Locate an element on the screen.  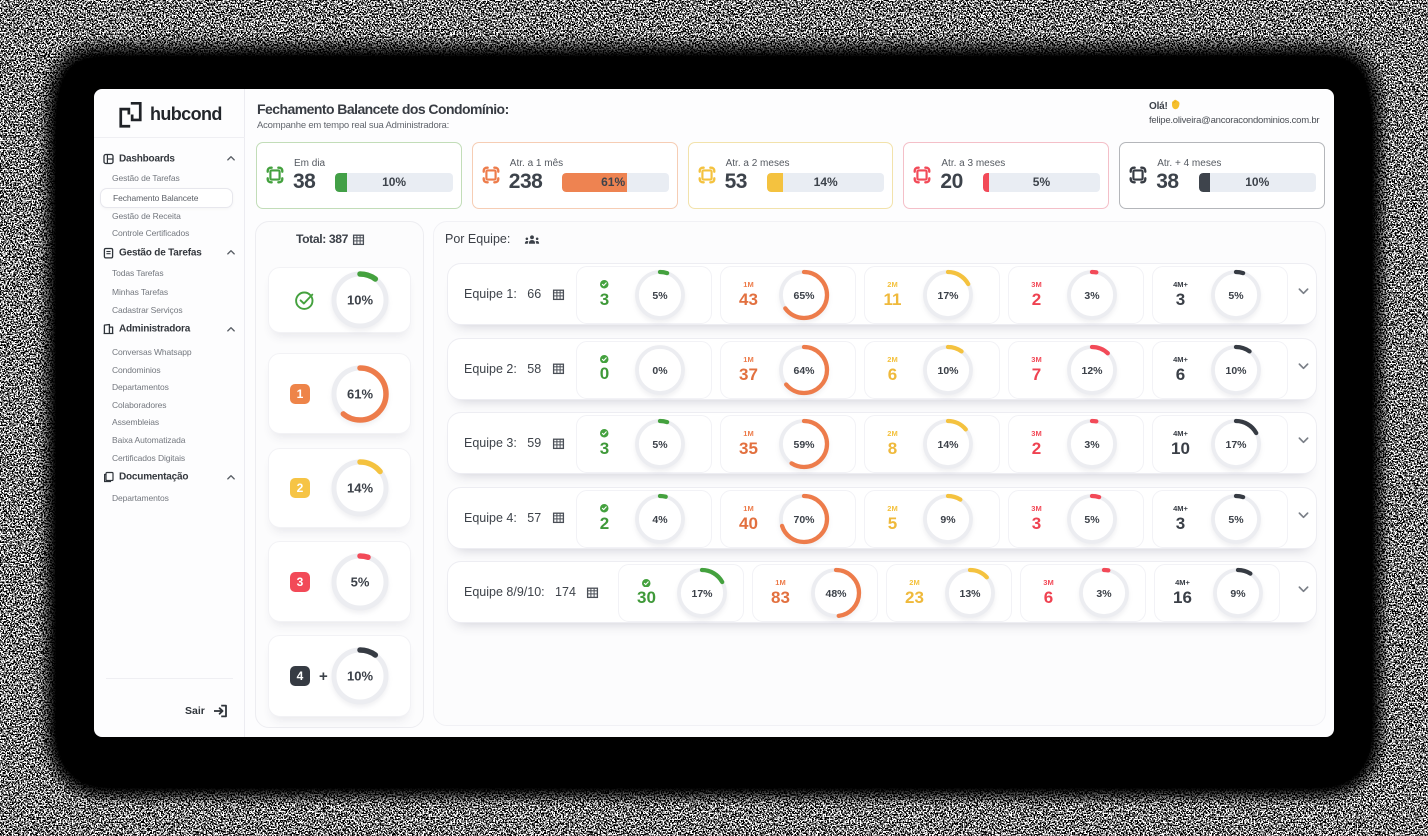
svg-text: 61% is located at coordinates (360, 393).